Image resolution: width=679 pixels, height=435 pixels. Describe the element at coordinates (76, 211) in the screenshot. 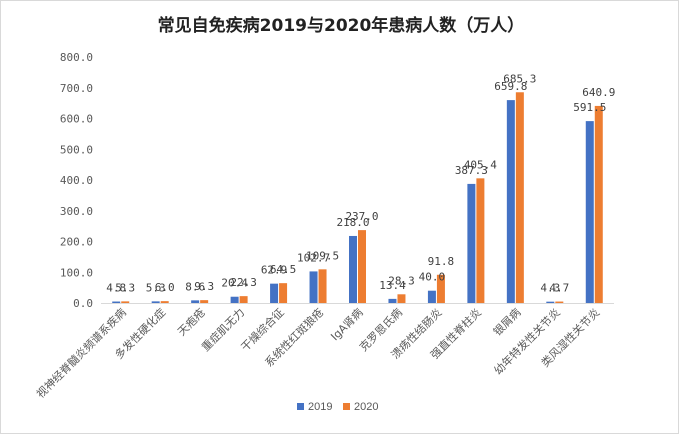

I see `y-tick-label: 300.0` at that location.